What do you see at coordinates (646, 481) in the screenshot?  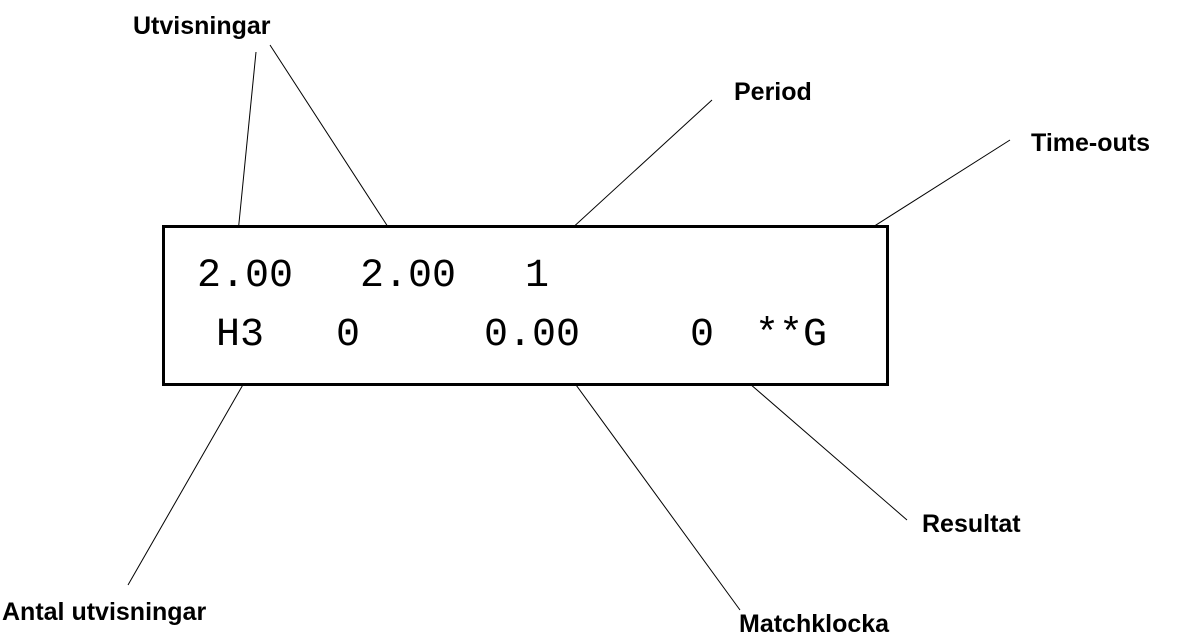 I see `leader-matchklocka` at bounding box center [646, 481].